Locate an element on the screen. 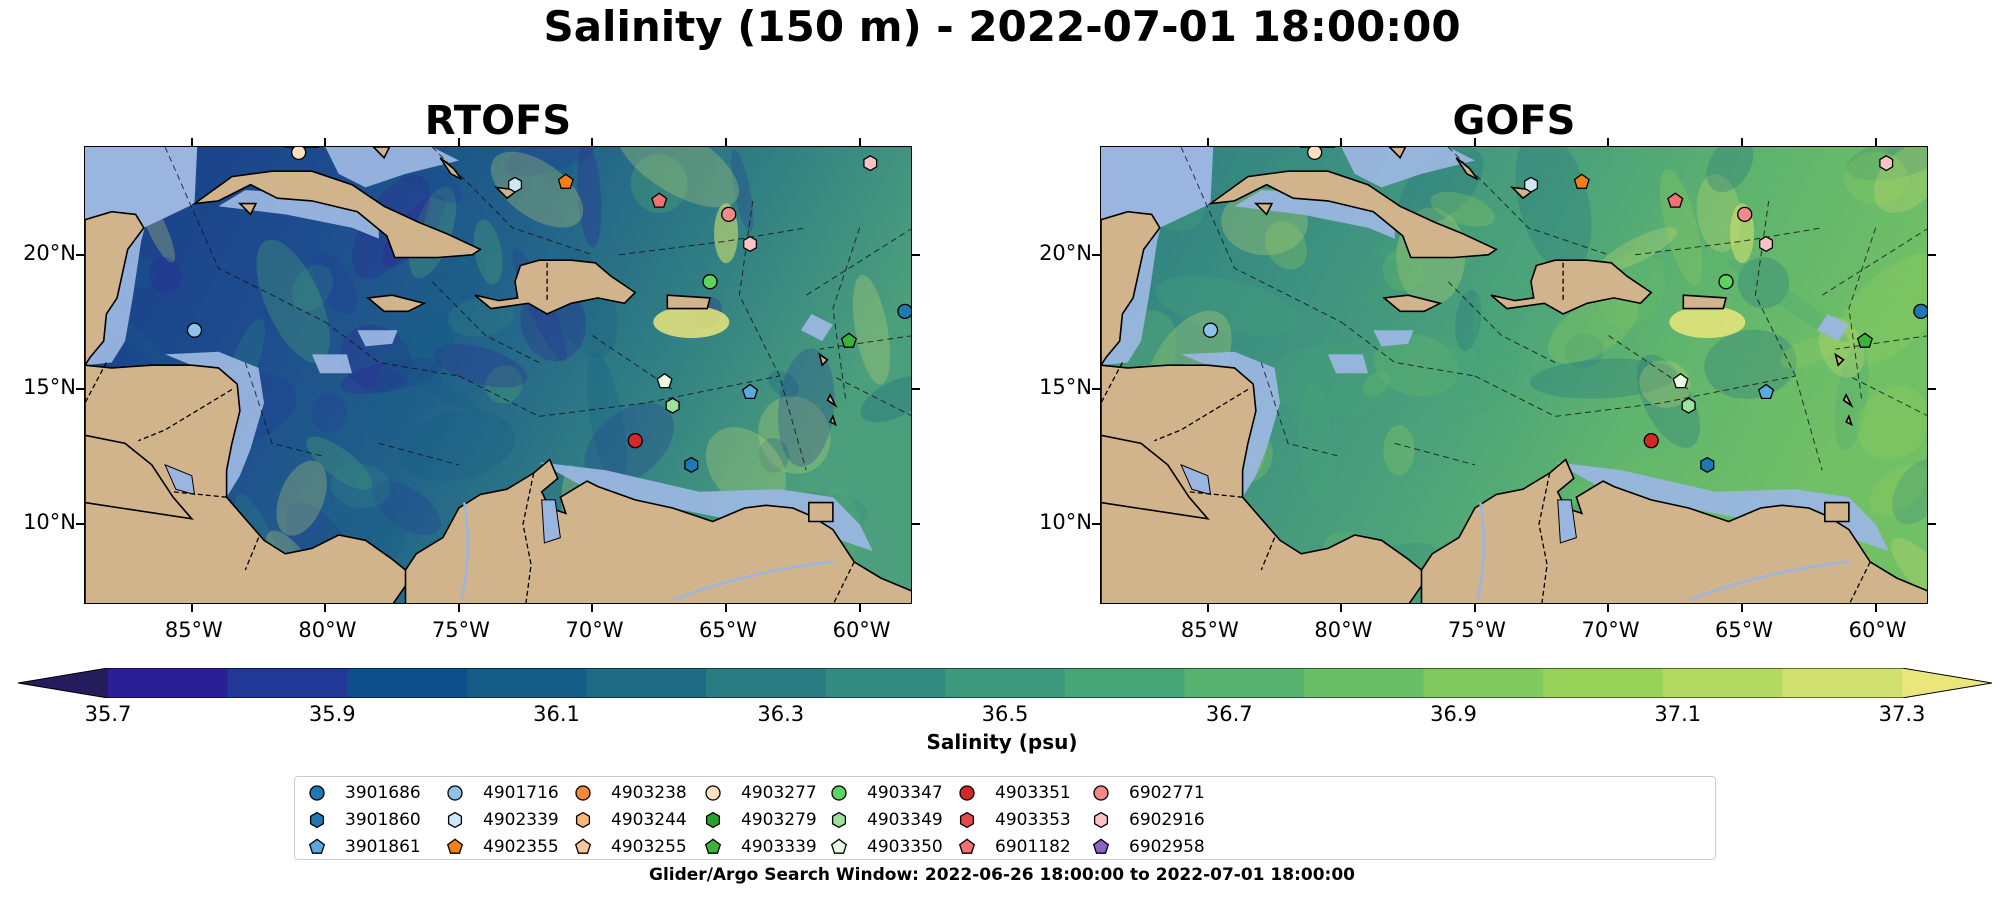 The width and height of the screenshot is (2004, 897). panel-title-gofs: GOFS is located at coordinates (1514, 121).